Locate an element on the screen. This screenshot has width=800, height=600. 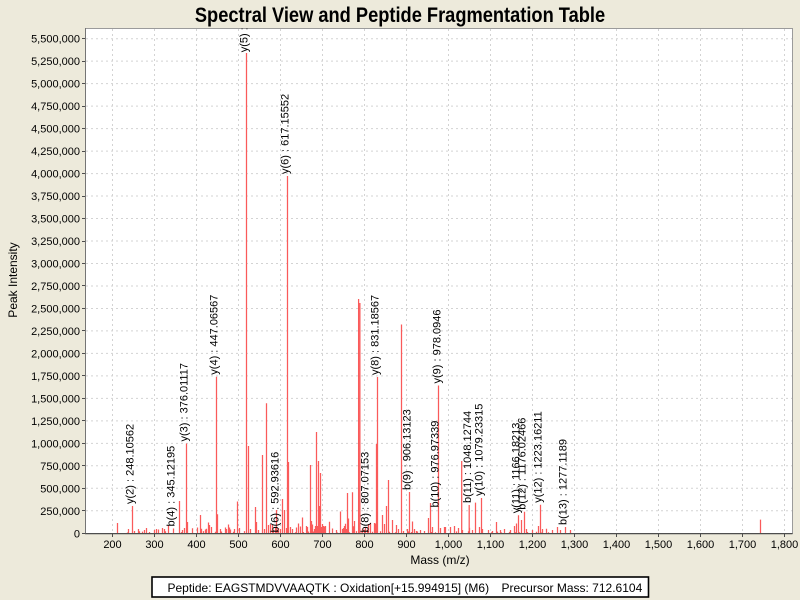
svg-text: b(8) : 807.07153 is located at coordinates (365, 492).